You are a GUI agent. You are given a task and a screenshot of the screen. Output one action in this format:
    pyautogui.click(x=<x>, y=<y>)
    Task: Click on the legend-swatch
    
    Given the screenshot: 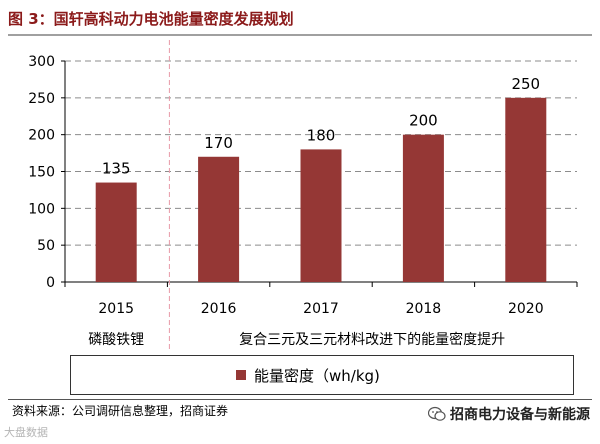 What is the action you would take?
    pyautogui.click(x=241, y=375)
    